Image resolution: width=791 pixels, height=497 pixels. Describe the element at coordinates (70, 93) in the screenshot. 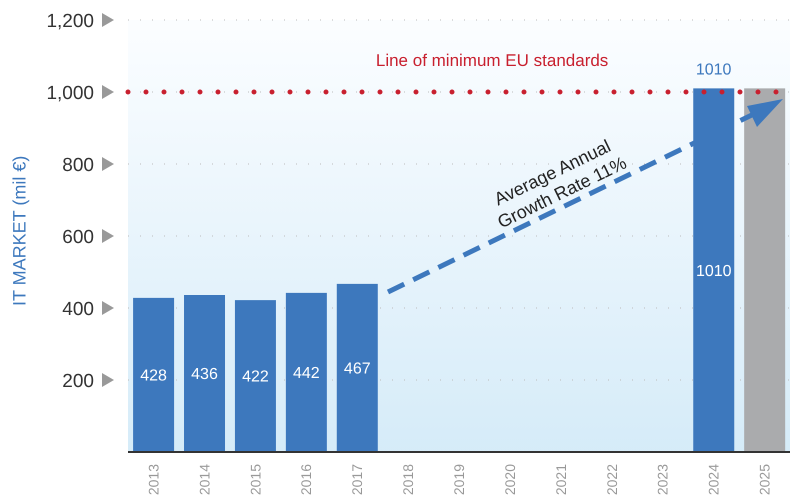

I see `y-tick-label: 1,000` at that location.